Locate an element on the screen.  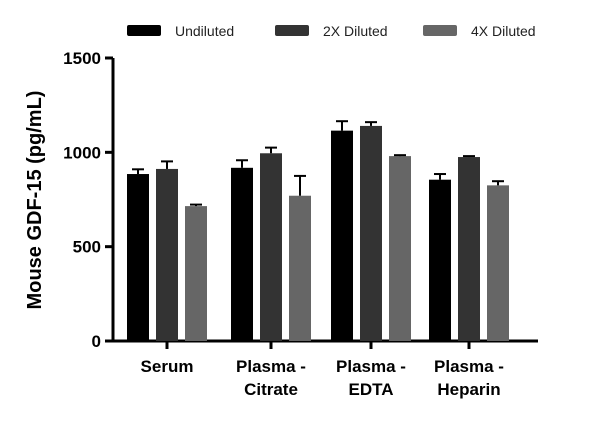
y-tick-label: 1000 is located at coordinates (82, 152).